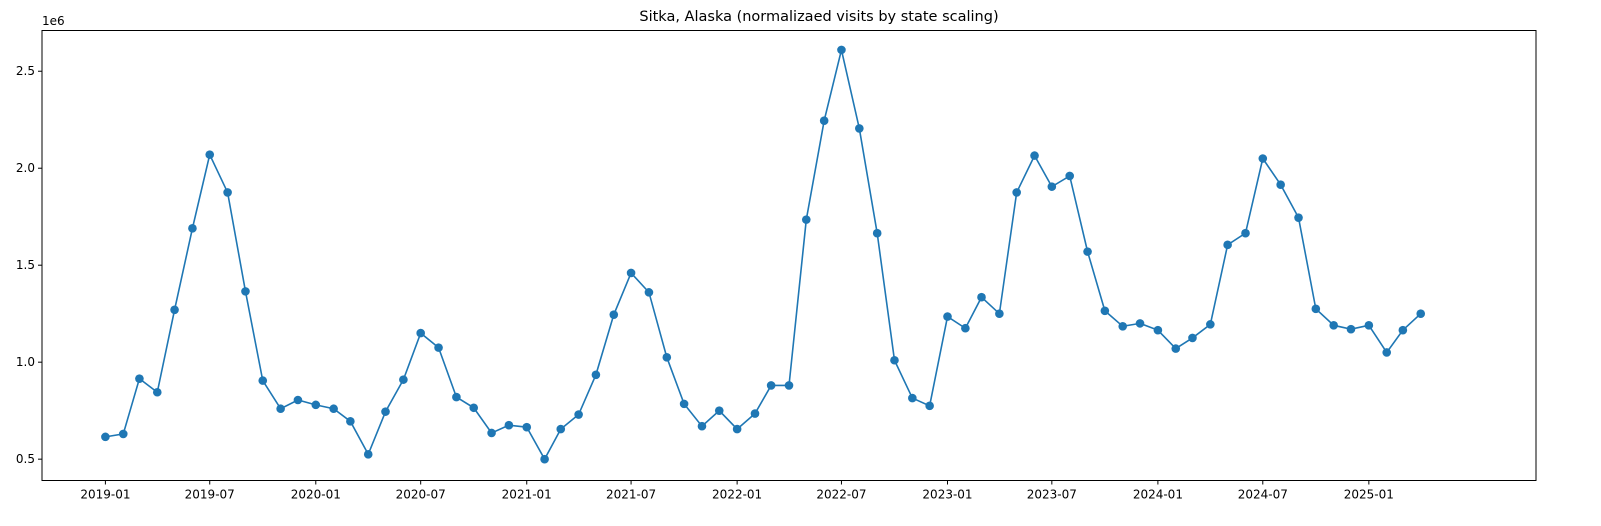 The image size is (1601, 526). What do you see at coordinates (1369, 495) in the screenshot?
I see `x-tick-label: 2025-01` at bounding box center [1369, 495].